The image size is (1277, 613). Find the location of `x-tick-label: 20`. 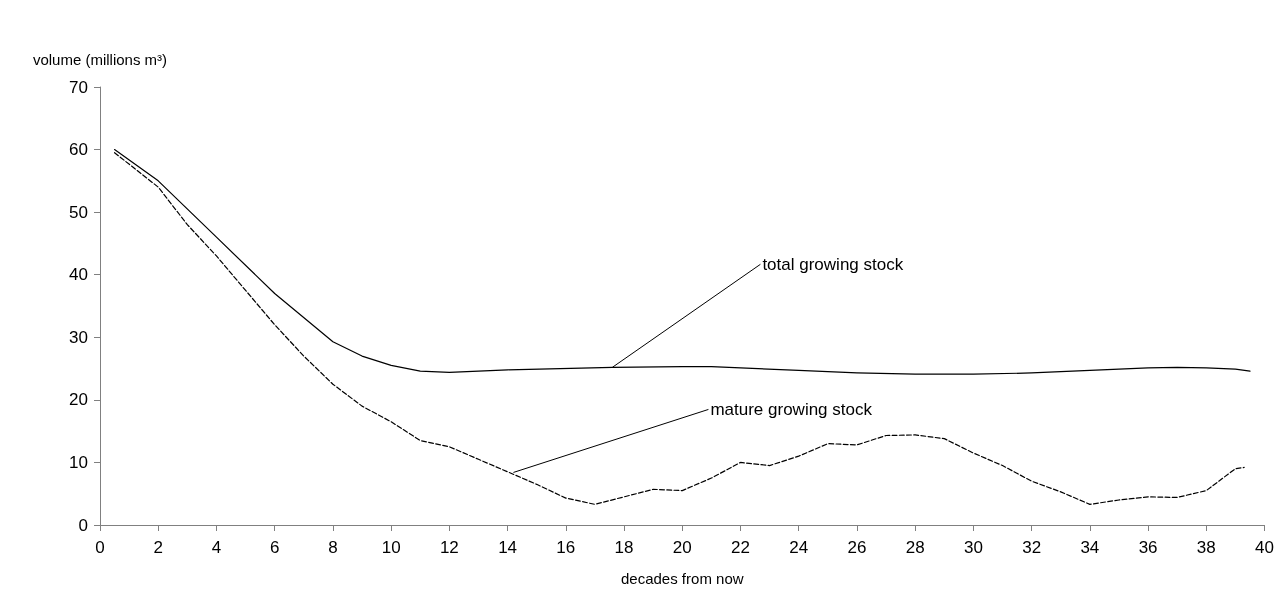

x-tick-label: 20 is located at coordinates (682, 547).